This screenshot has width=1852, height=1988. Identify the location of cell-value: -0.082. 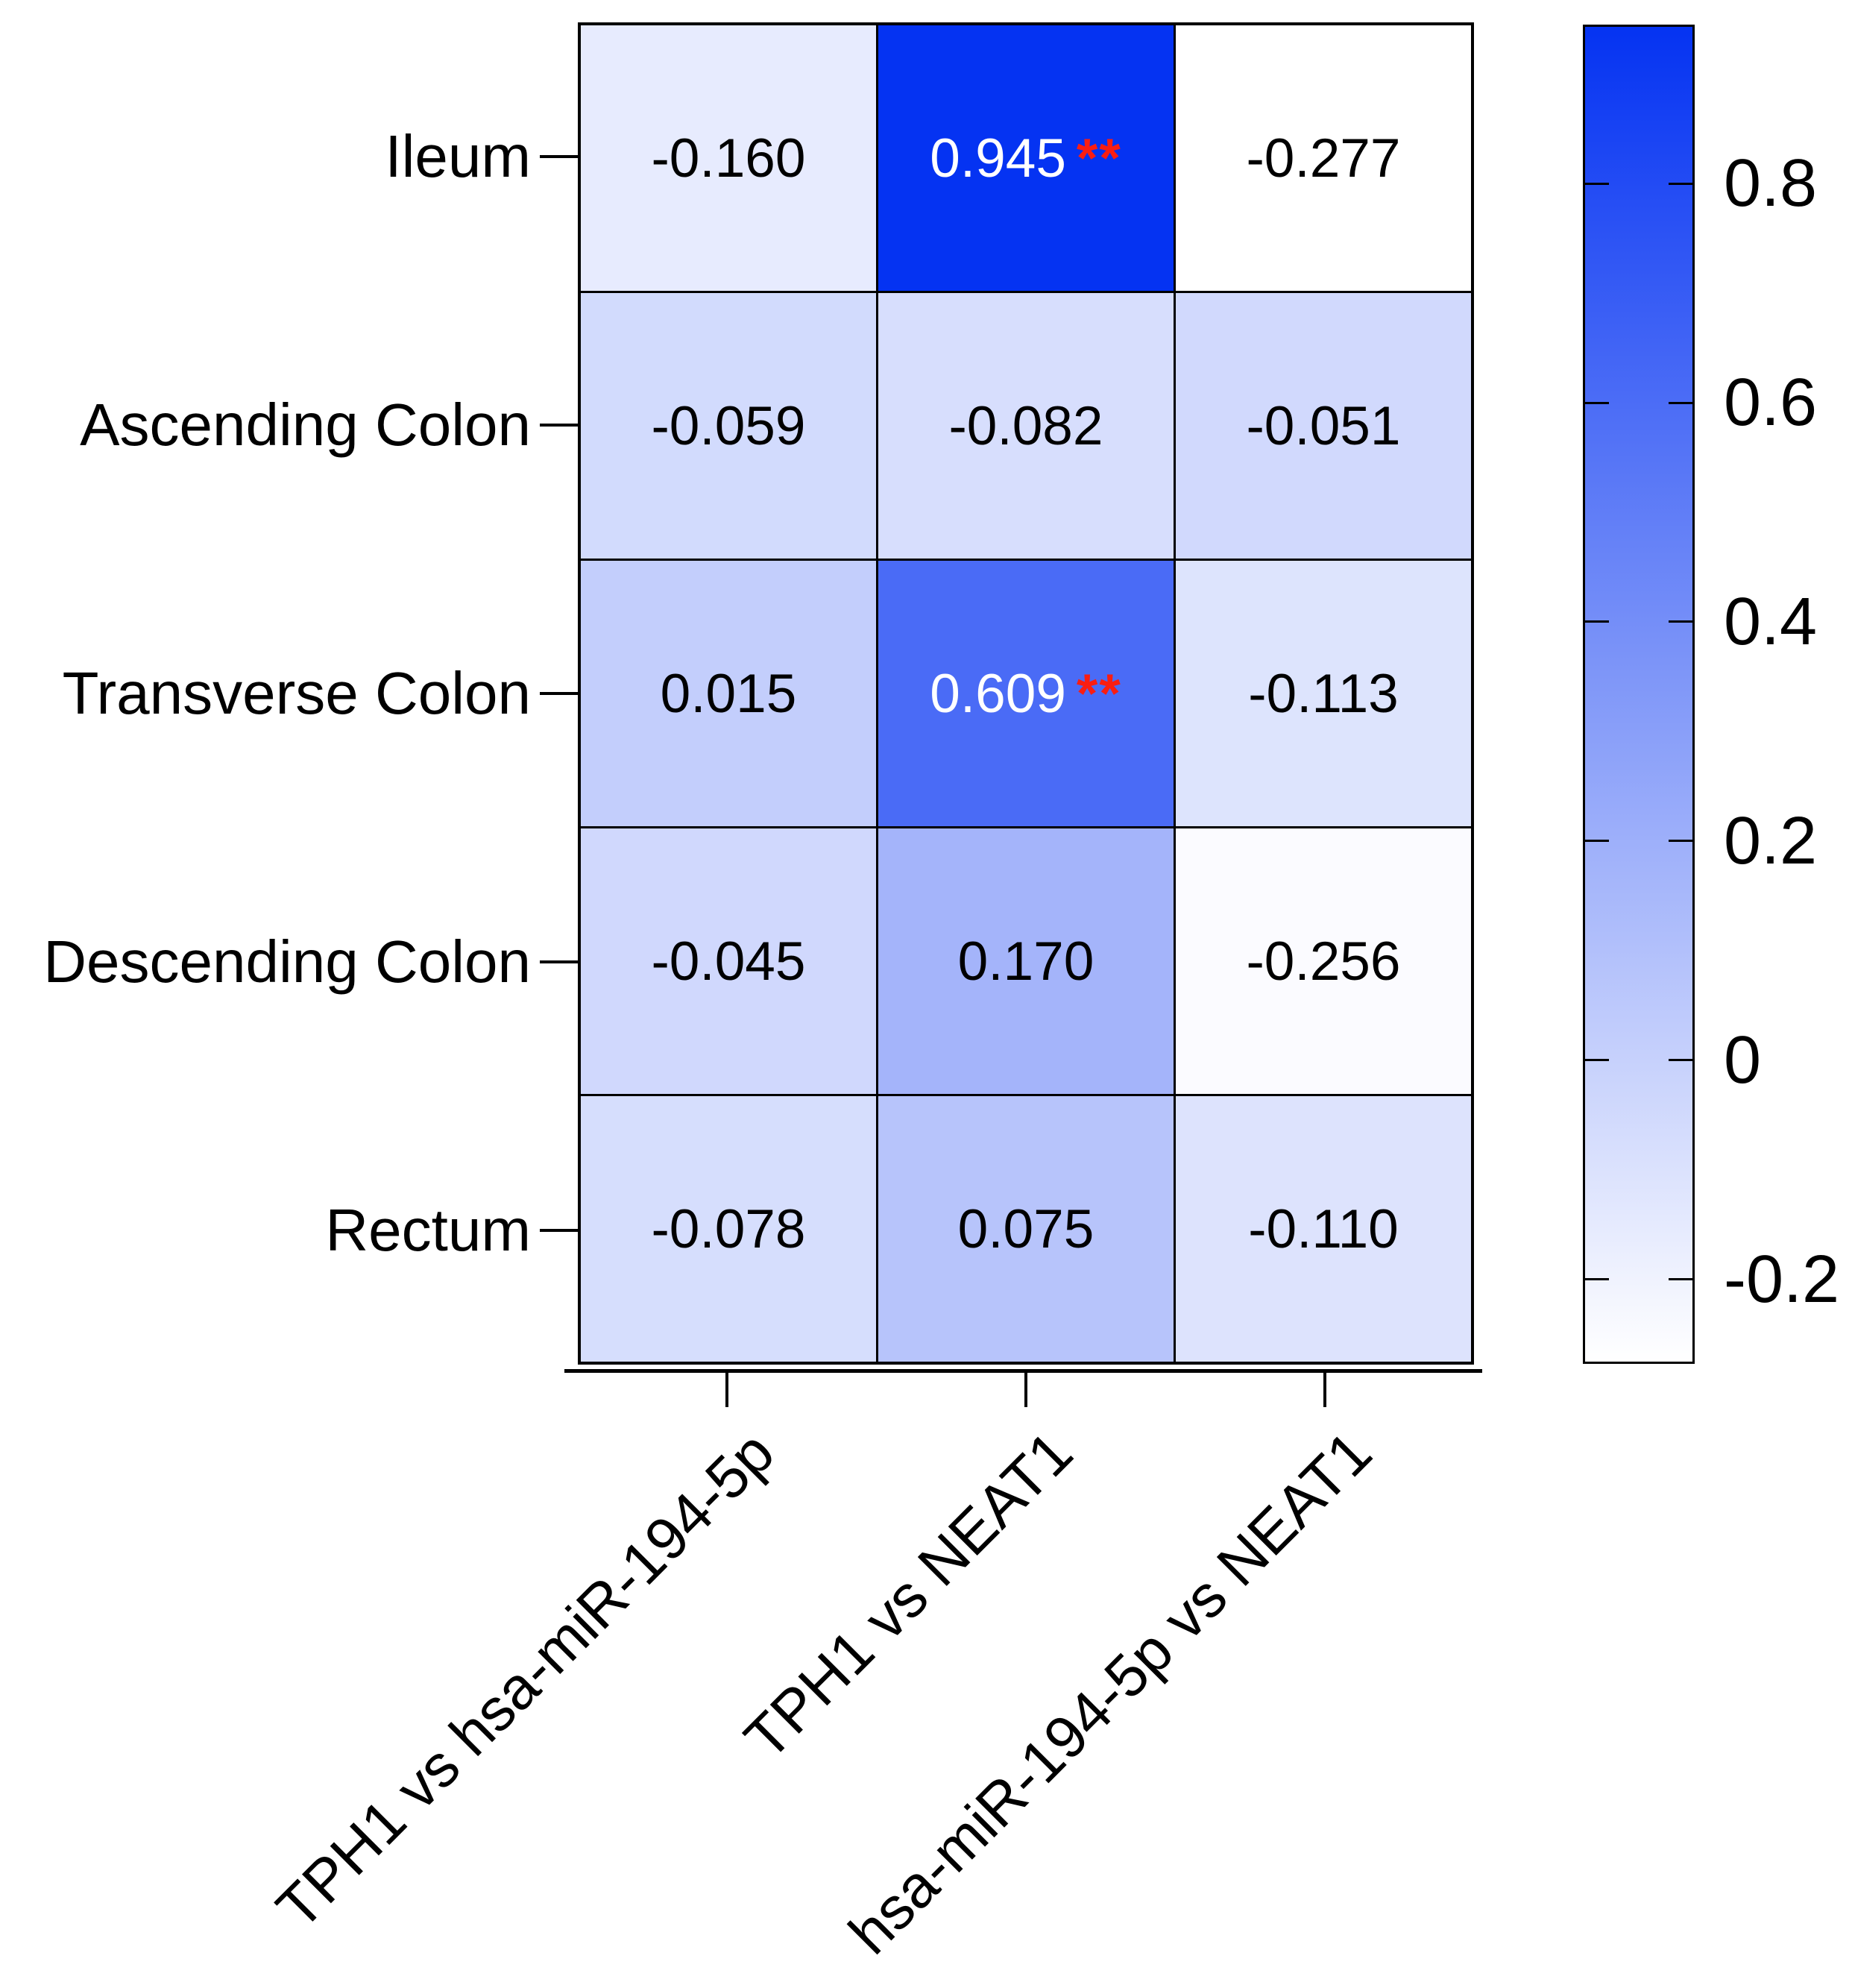
(1025, 425).